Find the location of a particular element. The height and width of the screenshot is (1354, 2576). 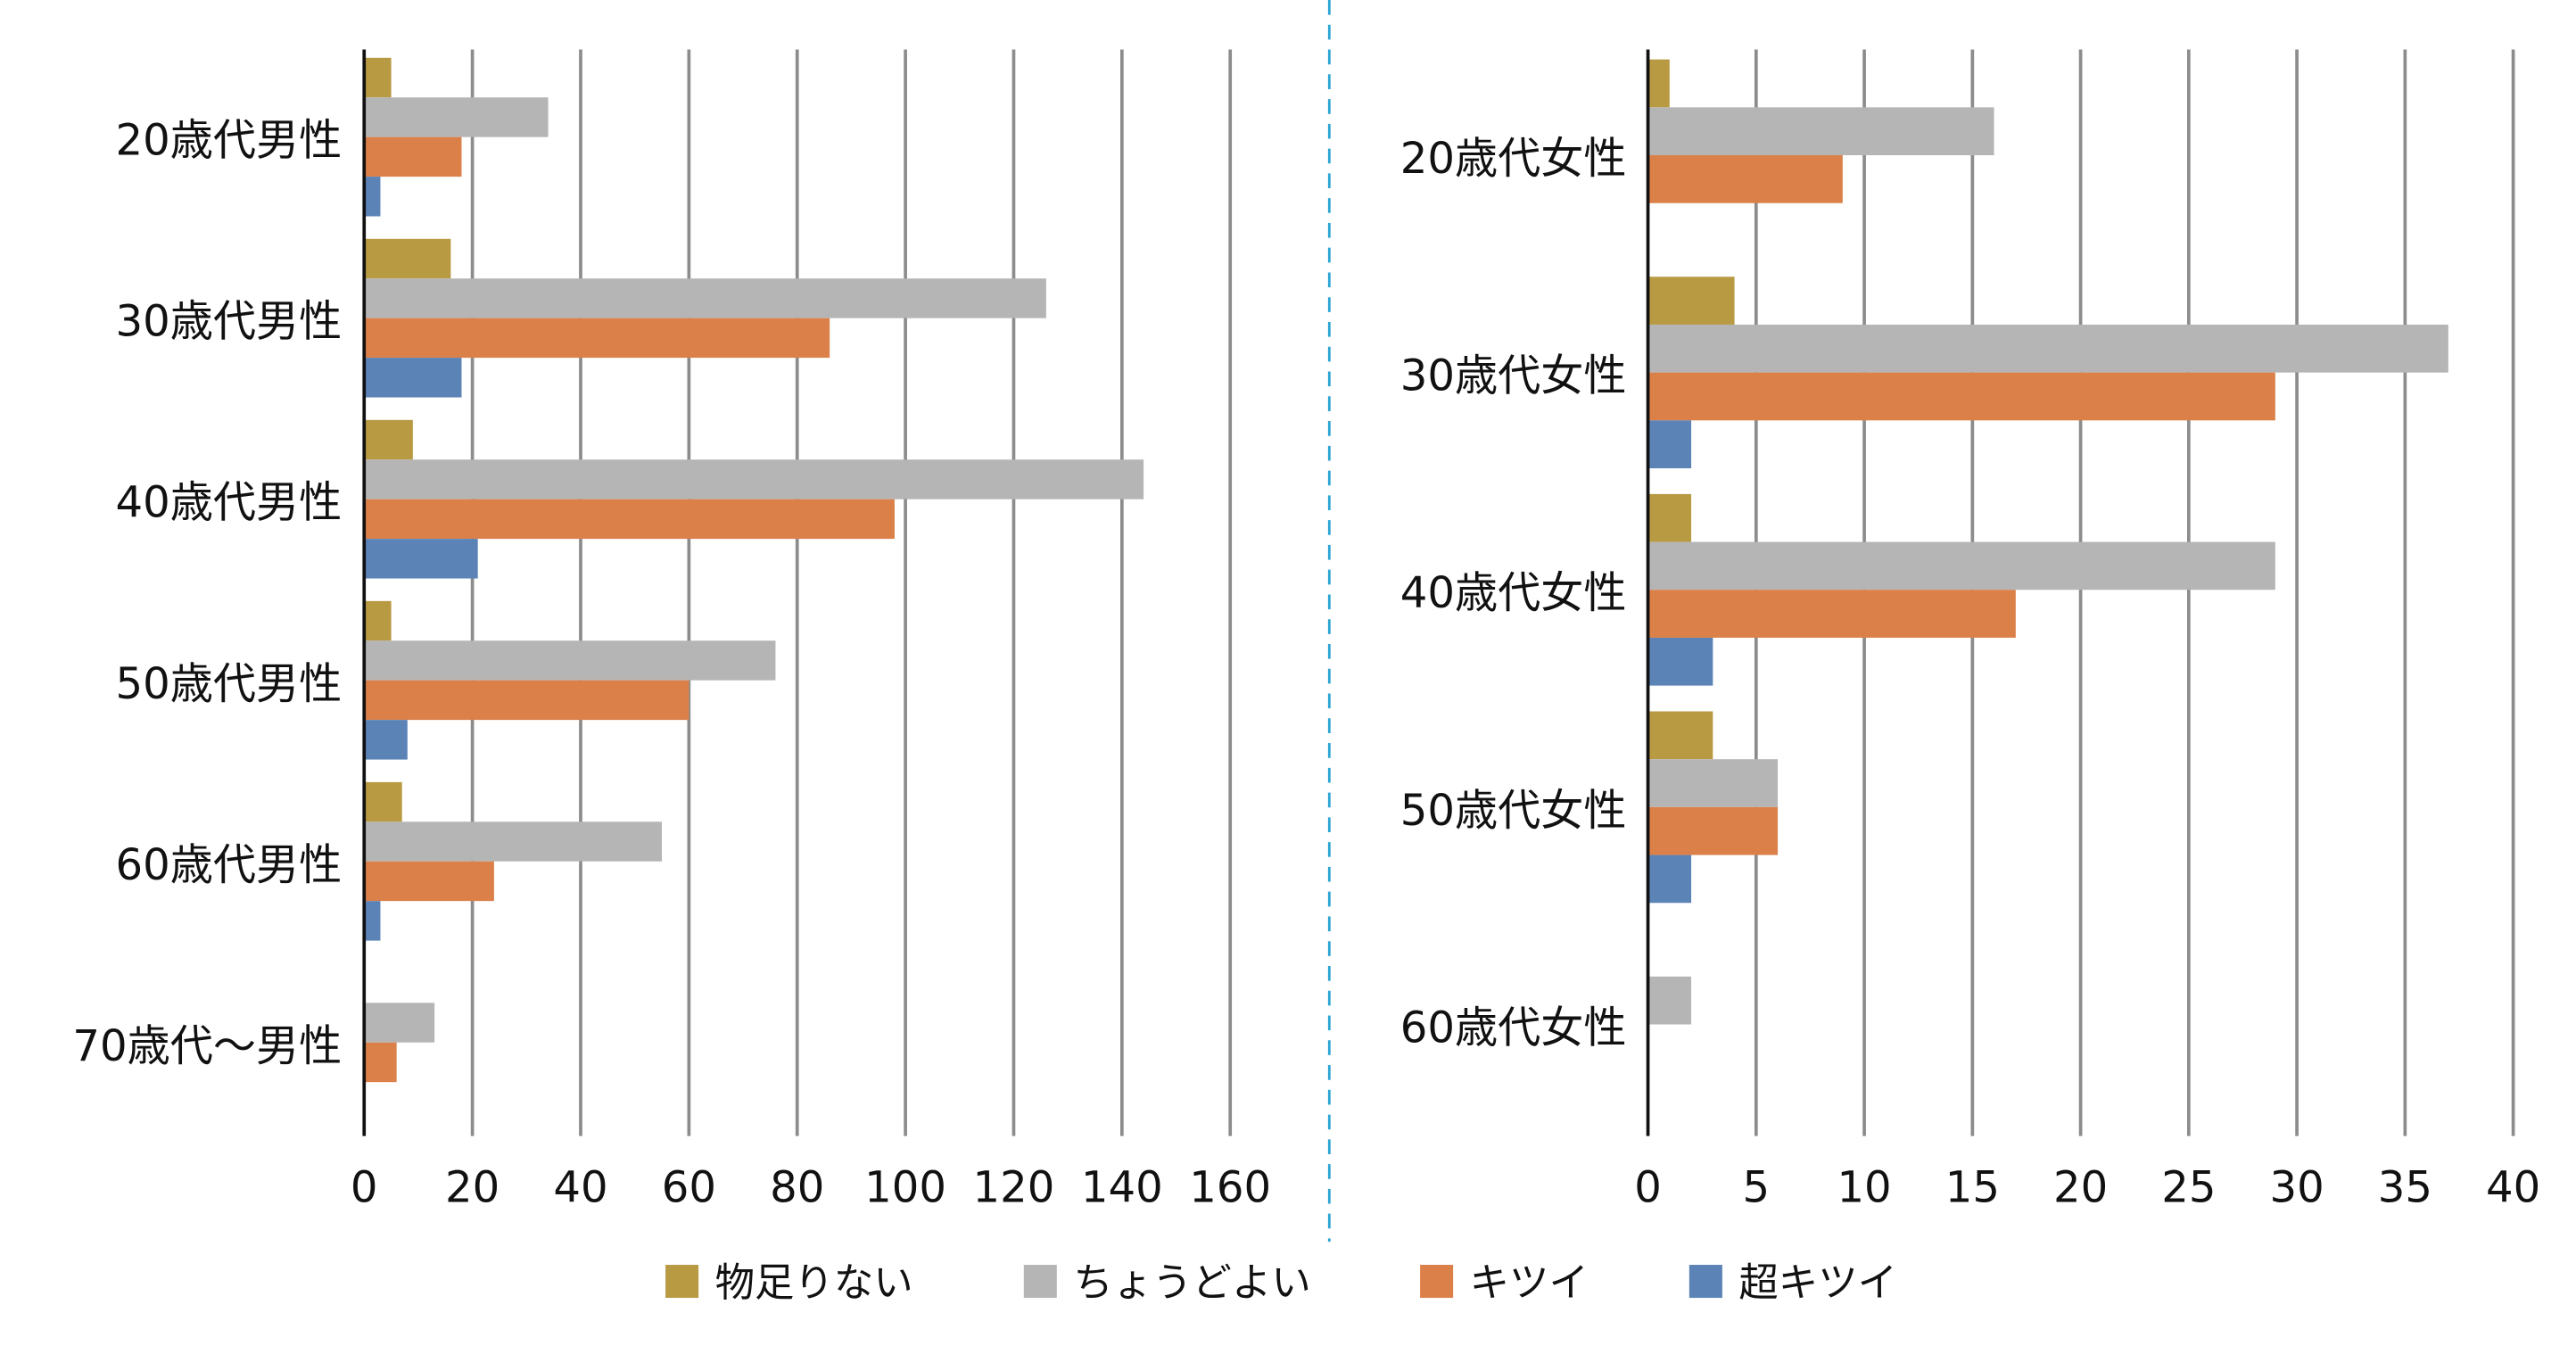

x-tick-label: 140 is located at coordinates (1122, 1188).